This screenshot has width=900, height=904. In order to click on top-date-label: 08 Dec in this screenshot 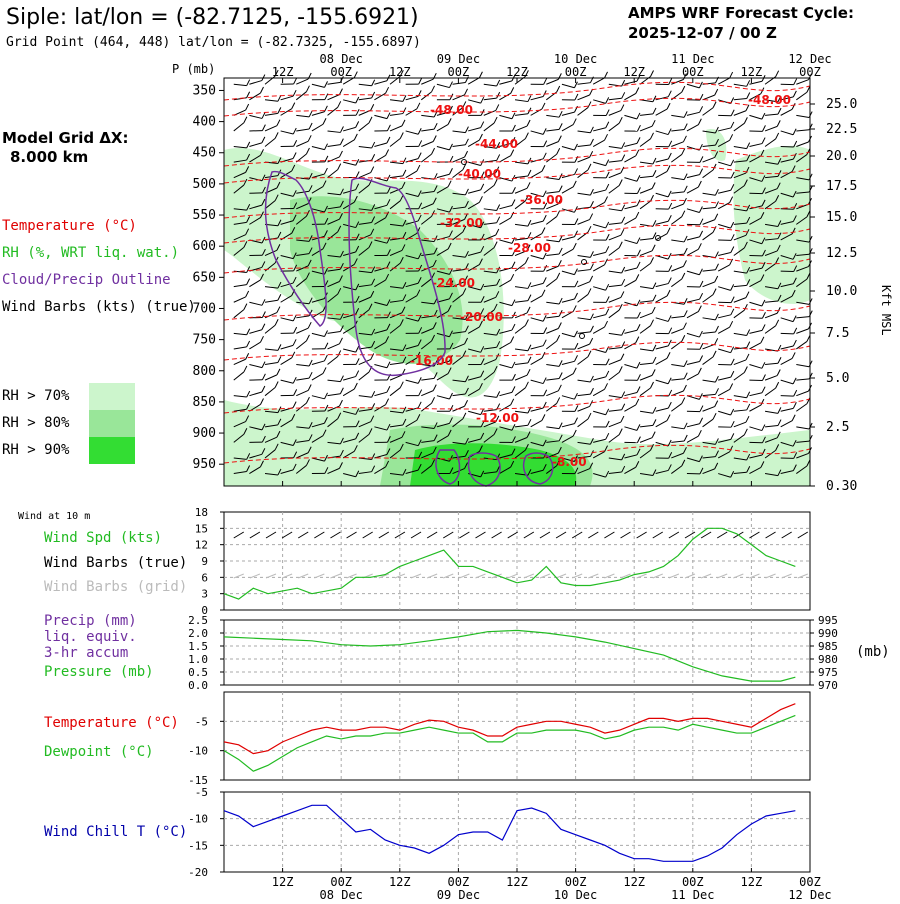, I will do `click(341, 59)`.